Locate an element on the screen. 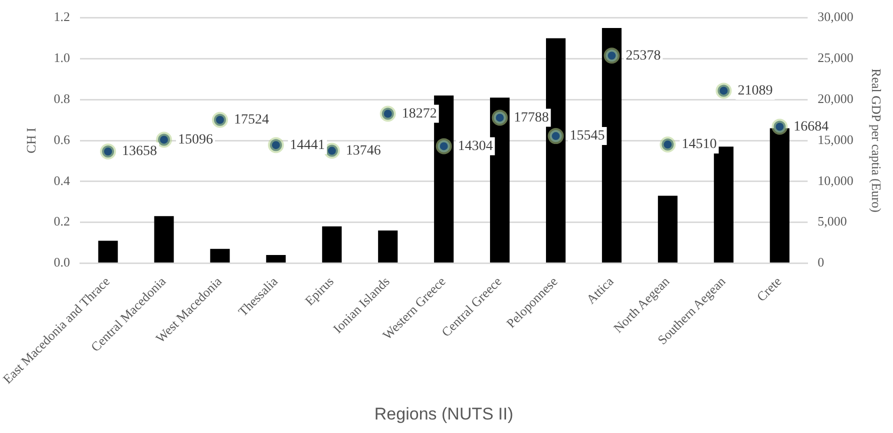  data-label: 17788 is located at coordinates (531, 118).